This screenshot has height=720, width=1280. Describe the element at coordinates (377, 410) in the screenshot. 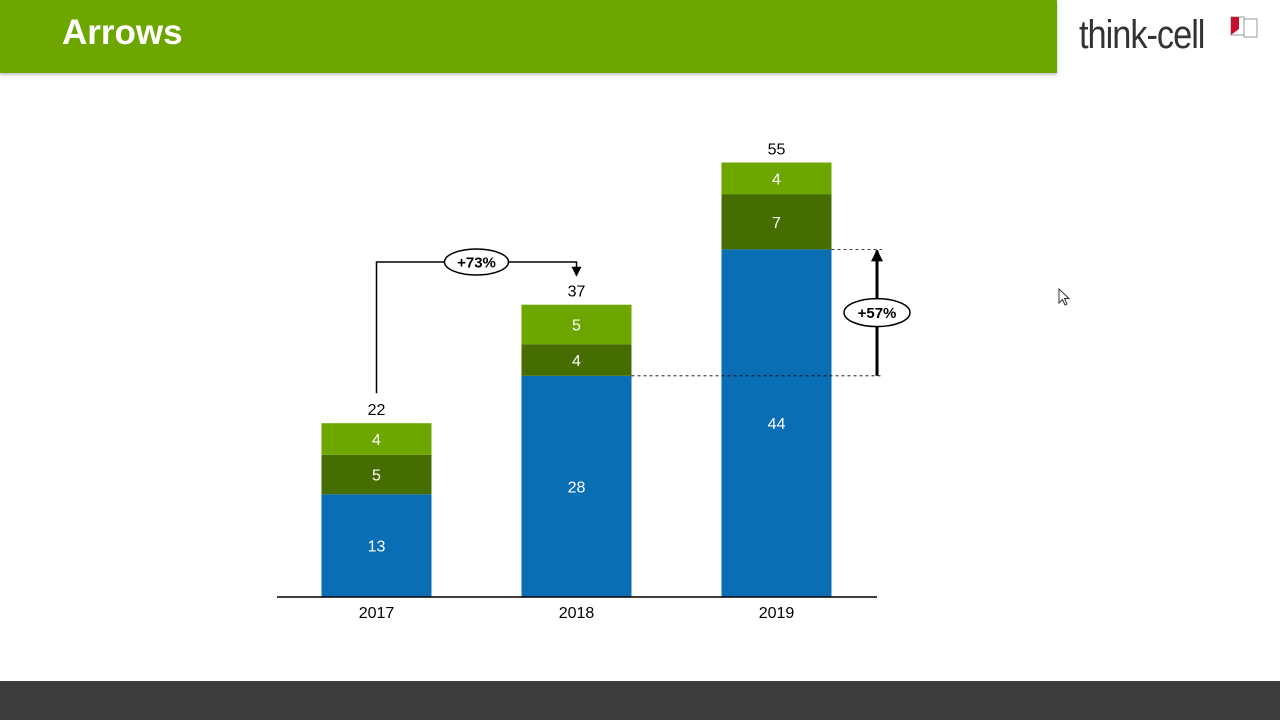

I see `total-label-2017: 22` at that location.